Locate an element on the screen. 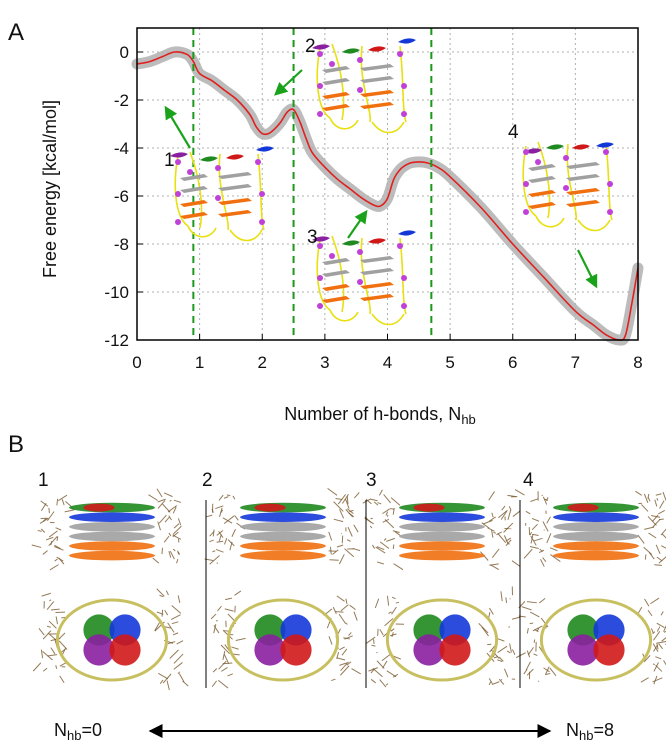 The image size is (666, 745). x-tick-label: 3 is located at coordinates (324, 362).